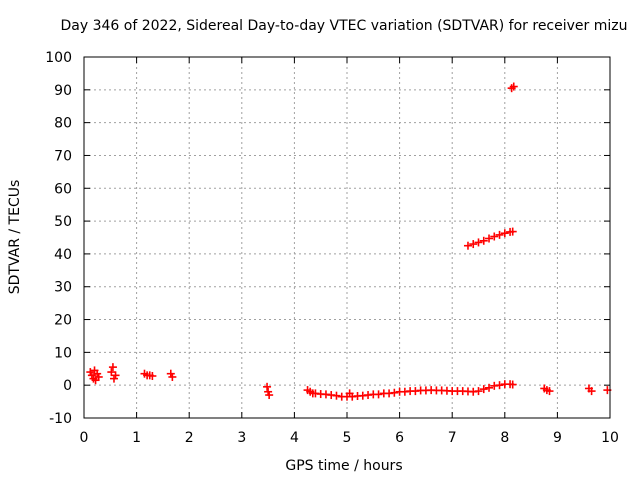 The height and width of the screenshot is (480, 640). I want to click on y-tick-label: 60, so click(63, 189).